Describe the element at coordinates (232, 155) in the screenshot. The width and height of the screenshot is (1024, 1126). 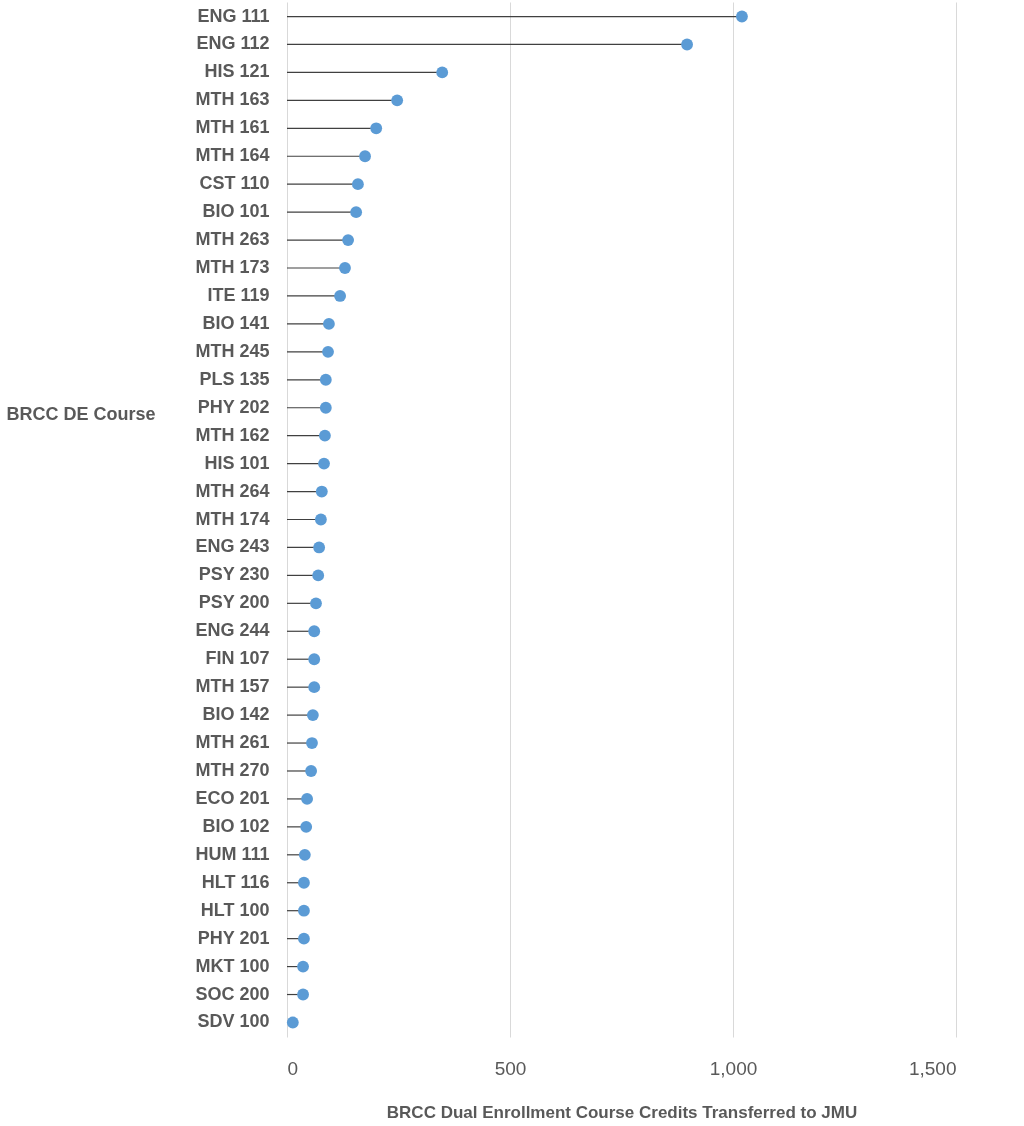
I see `y-tick-label: MTH 164` at that location.